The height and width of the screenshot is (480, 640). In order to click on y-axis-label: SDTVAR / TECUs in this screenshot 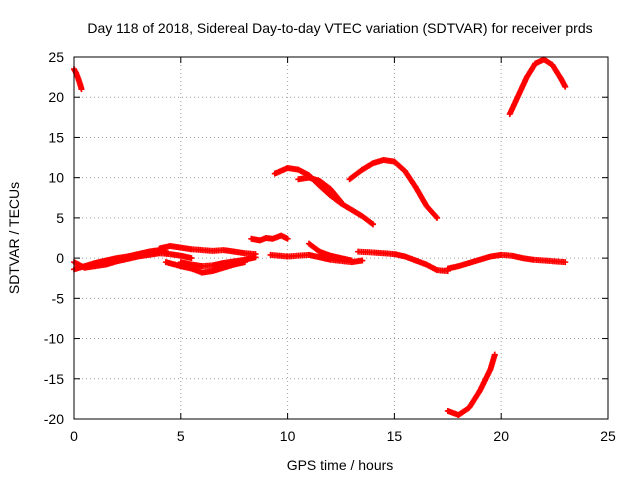, I will do `click(14, 238)`.